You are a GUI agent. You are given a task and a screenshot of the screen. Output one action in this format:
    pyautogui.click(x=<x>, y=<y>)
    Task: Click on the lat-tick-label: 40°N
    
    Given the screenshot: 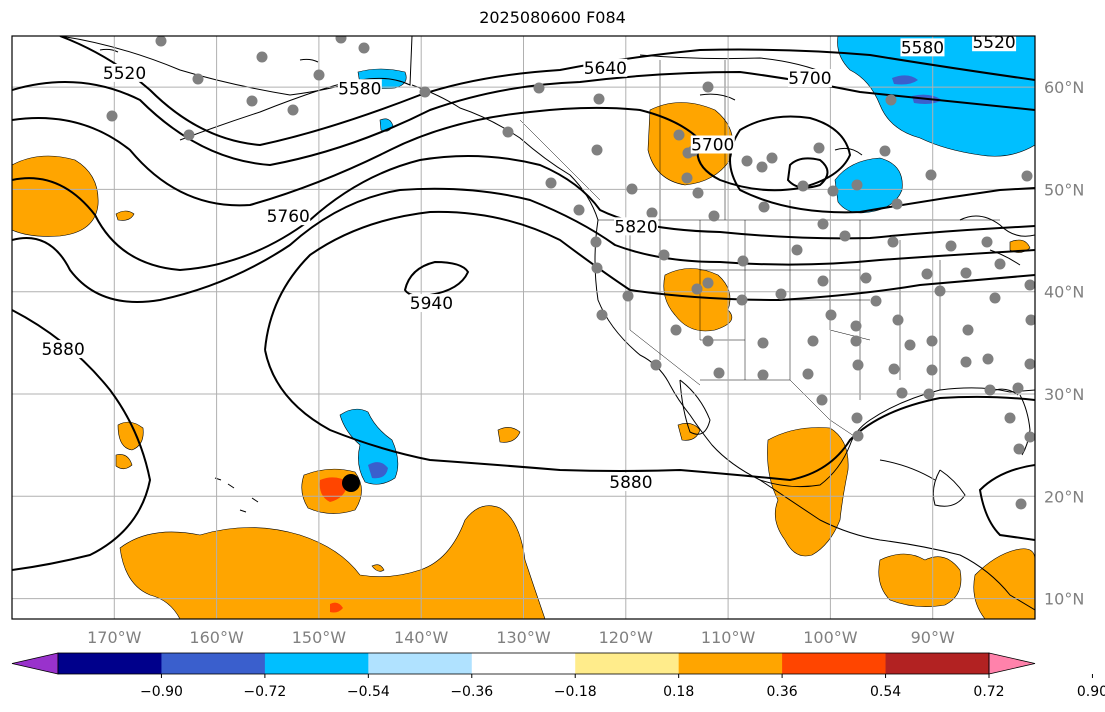 What is the action you would take?
    pyautogui.click(x=1064, y=292)
    